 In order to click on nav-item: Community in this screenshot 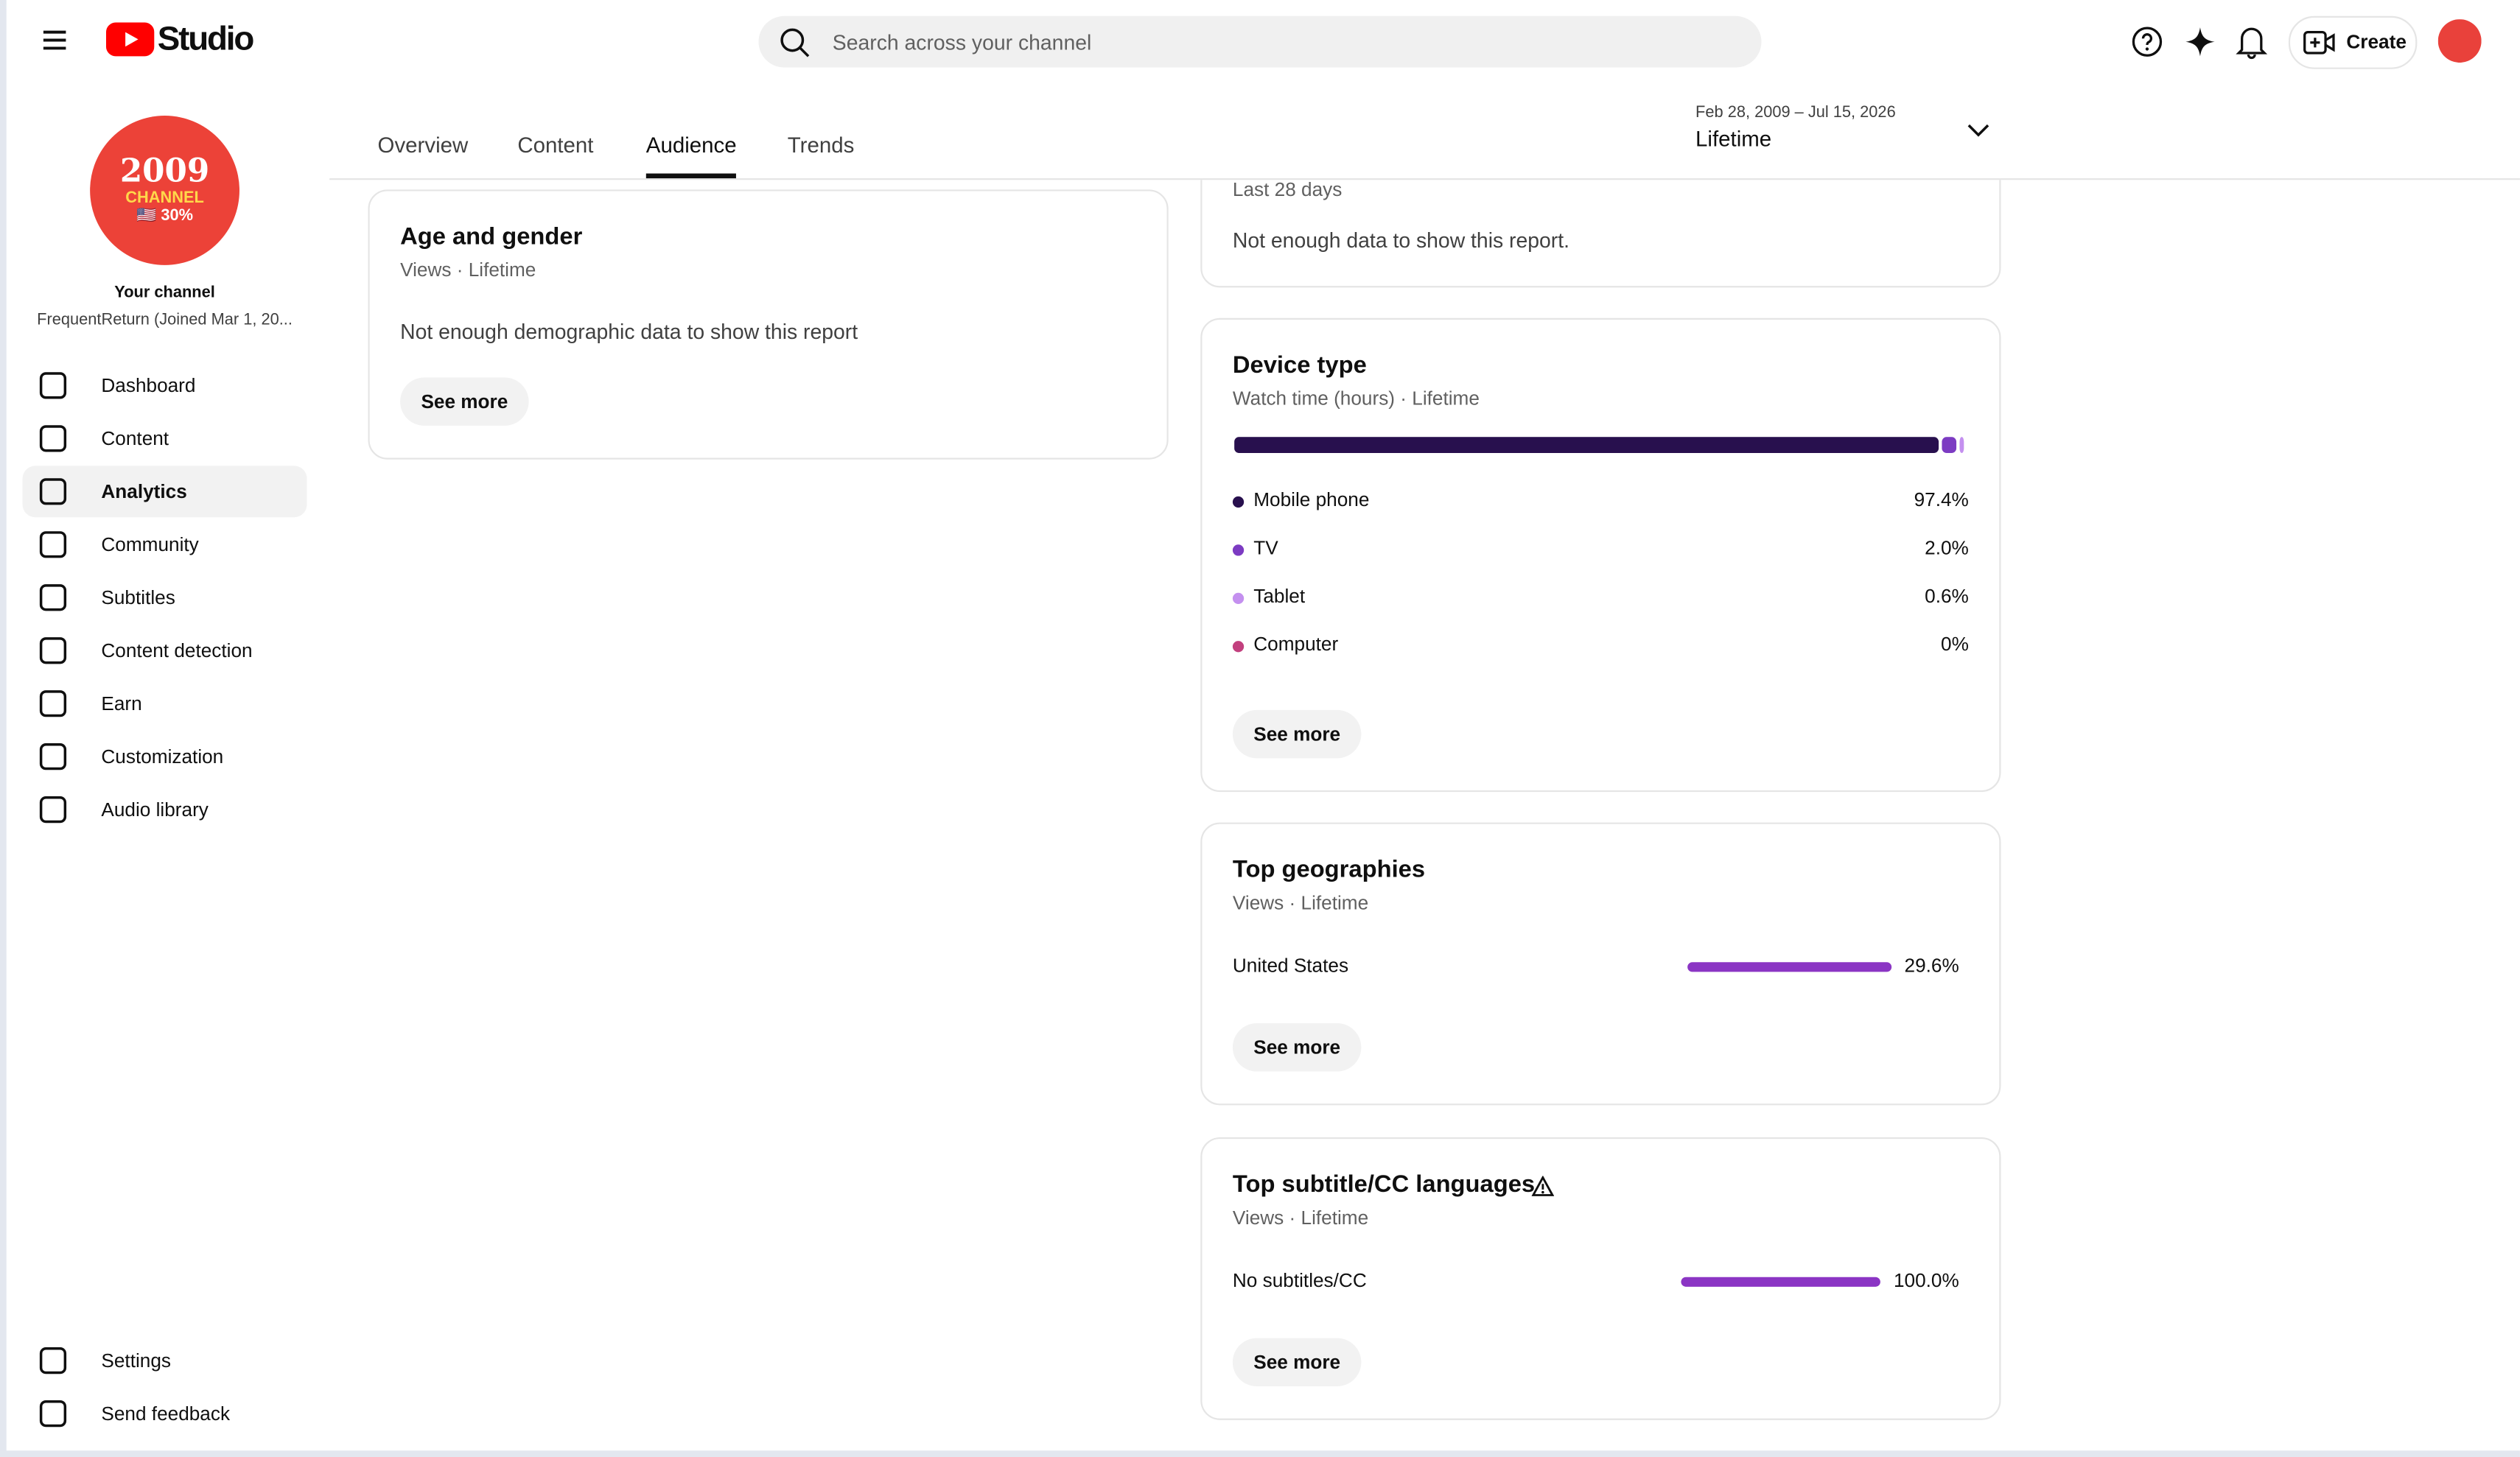, I will do `click(165, 545)`.